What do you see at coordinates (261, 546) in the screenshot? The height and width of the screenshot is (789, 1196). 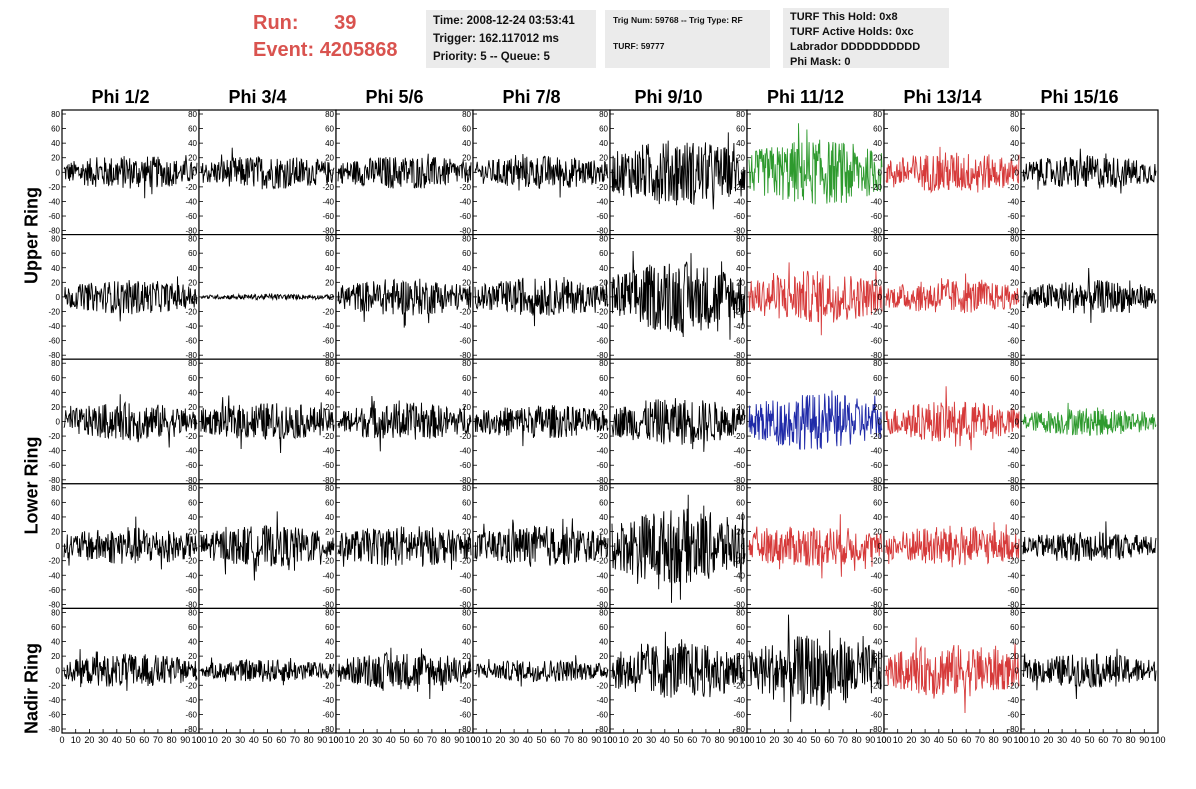 I see `panel-r3-c1: -80 -60 -40 -20 0 20 40 60 80` at bounding box center [261, 546].